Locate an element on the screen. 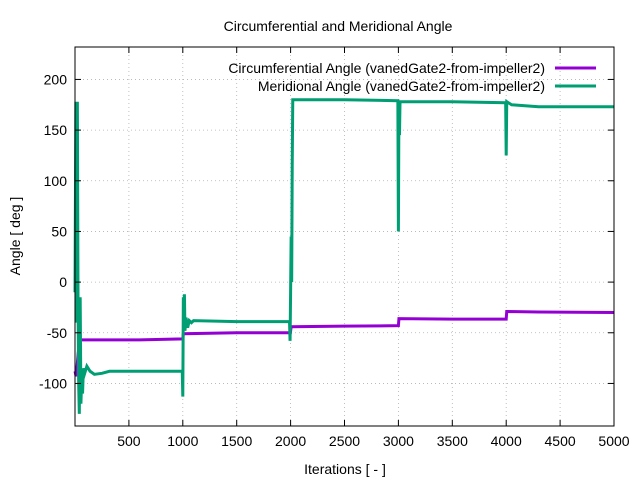 Image resolution: width=640 pixels, height=480 pixels. y-tick-label: 0 is located at coordinates (63, 282).